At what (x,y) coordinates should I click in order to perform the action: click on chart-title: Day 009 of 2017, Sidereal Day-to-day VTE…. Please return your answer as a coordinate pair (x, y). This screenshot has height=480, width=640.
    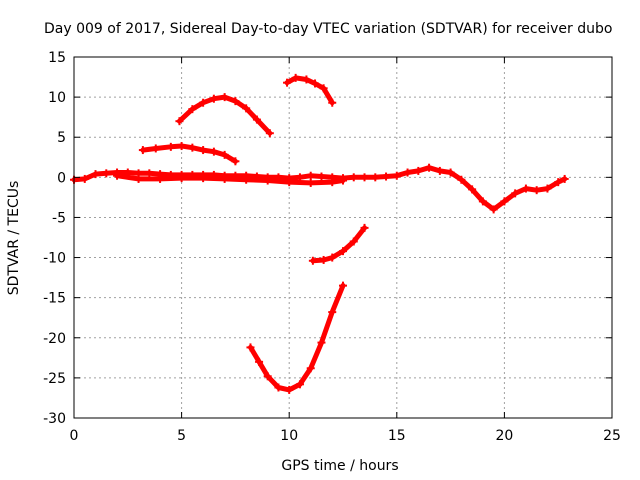
    Looking at the image, I should click on (328, 29).